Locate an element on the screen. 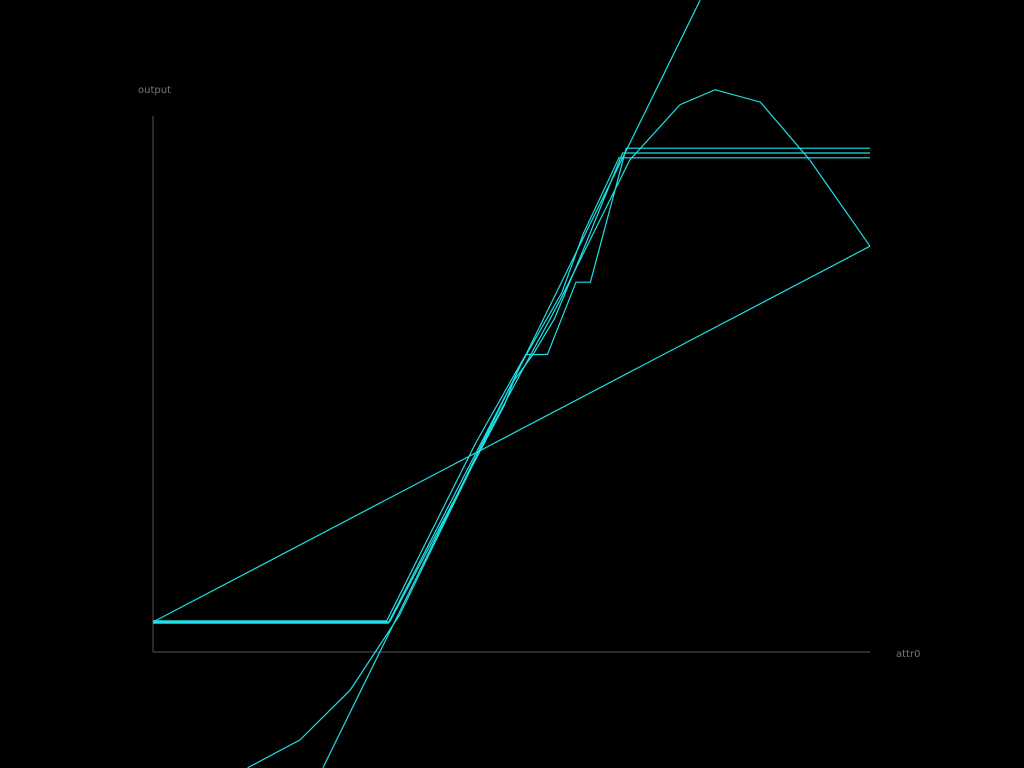  y-axis-label: output is located at coordinates (154, 90).